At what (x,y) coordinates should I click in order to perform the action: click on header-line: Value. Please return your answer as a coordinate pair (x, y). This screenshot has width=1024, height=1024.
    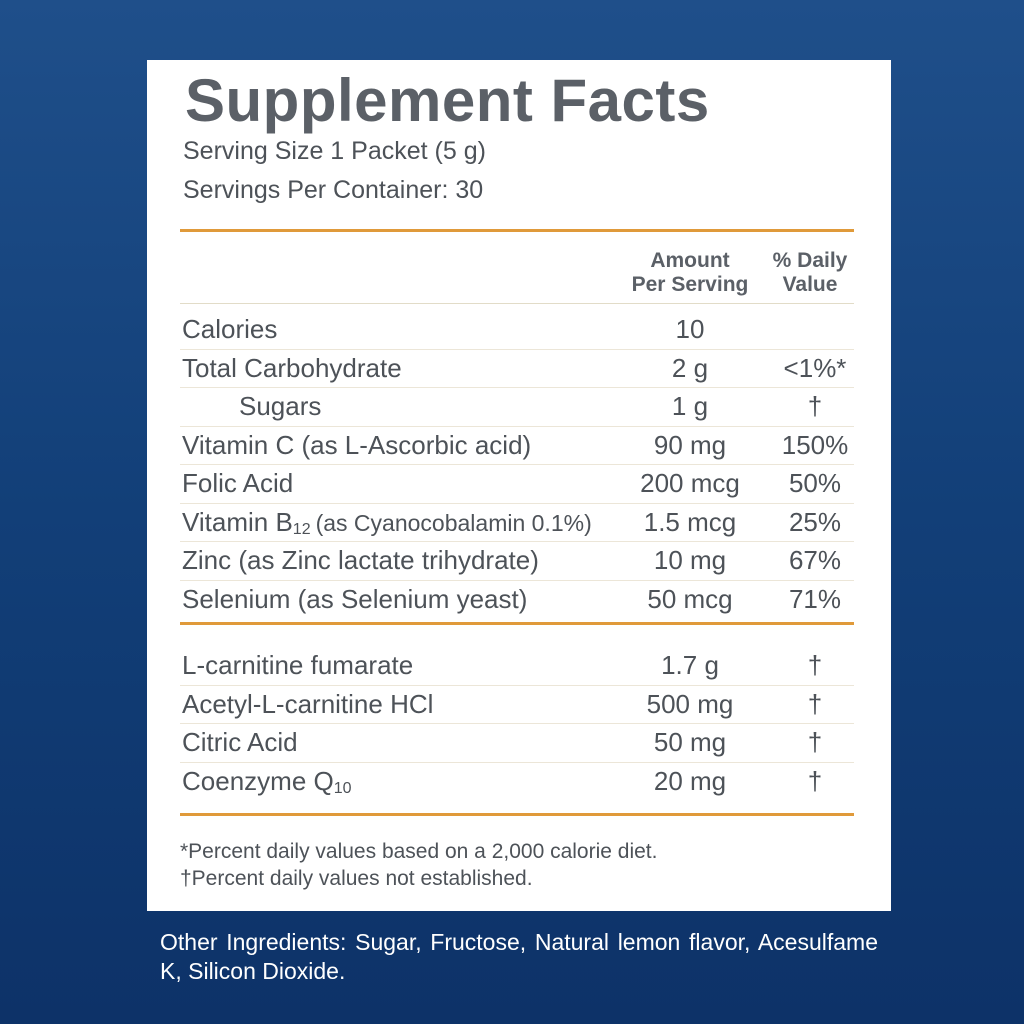
    Looking at the image, I should click on (810, 284).